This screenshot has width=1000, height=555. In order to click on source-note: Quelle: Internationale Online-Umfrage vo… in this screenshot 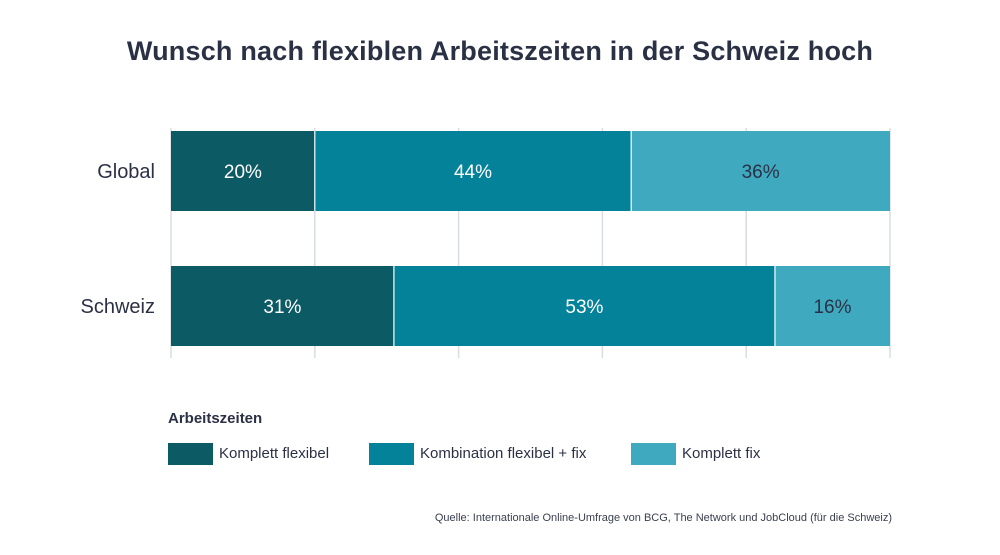, I will do `click(663, 518)`.